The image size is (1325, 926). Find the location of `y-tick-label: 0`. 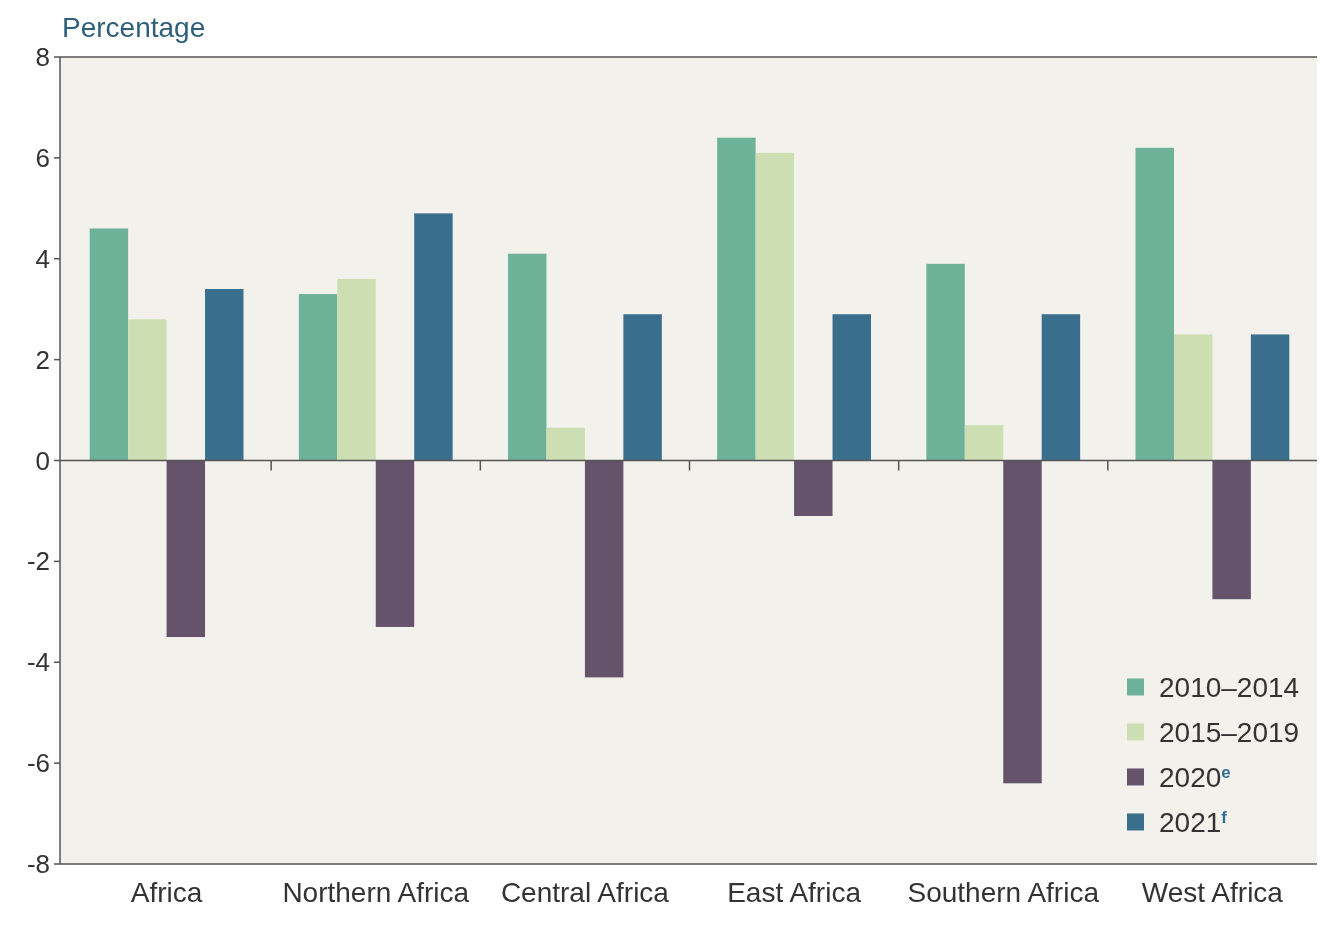

y-tick-label: 0 is located at coordinates (42, 460).